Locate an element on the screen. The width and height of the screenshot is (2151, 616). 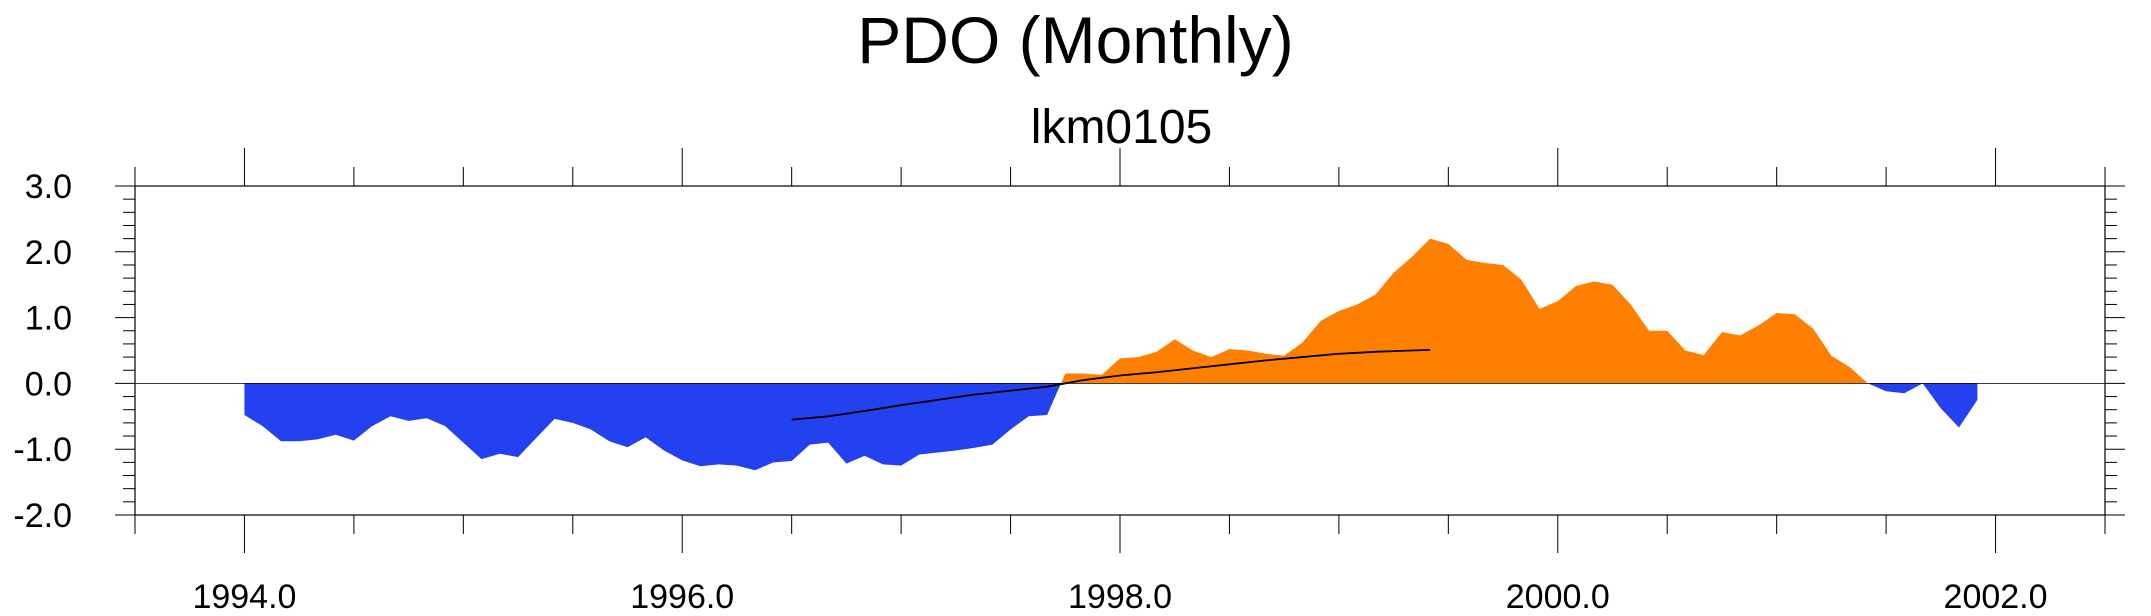
y-tick-label: 1.0 is located at coordinates (48, 319).